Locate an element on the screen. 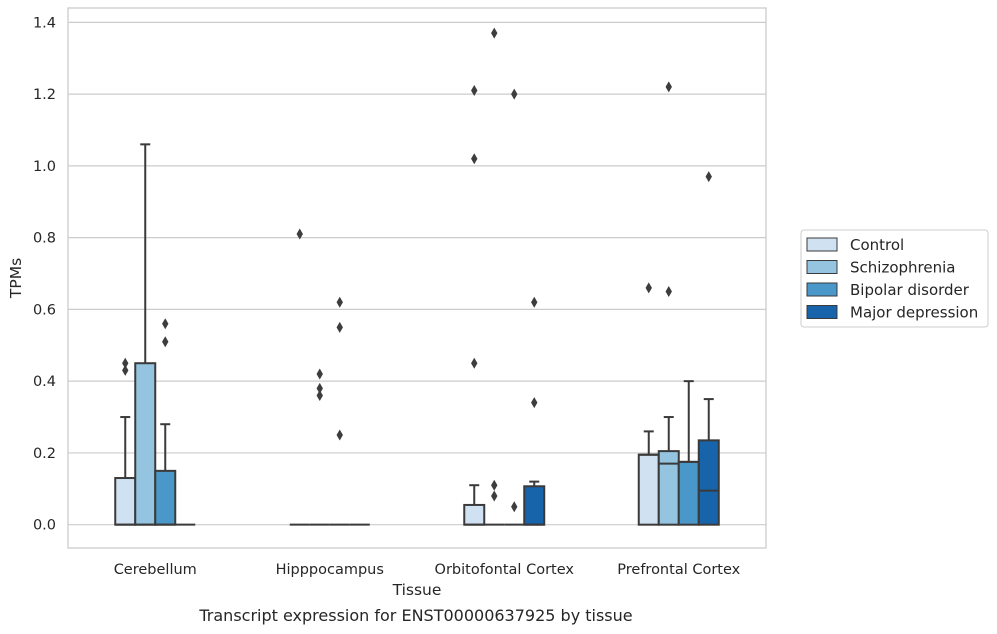 Image resolution: width=997 pixels, height=634 pixels. y-tick-label: 0.8 is located at coordinates (44, 239).